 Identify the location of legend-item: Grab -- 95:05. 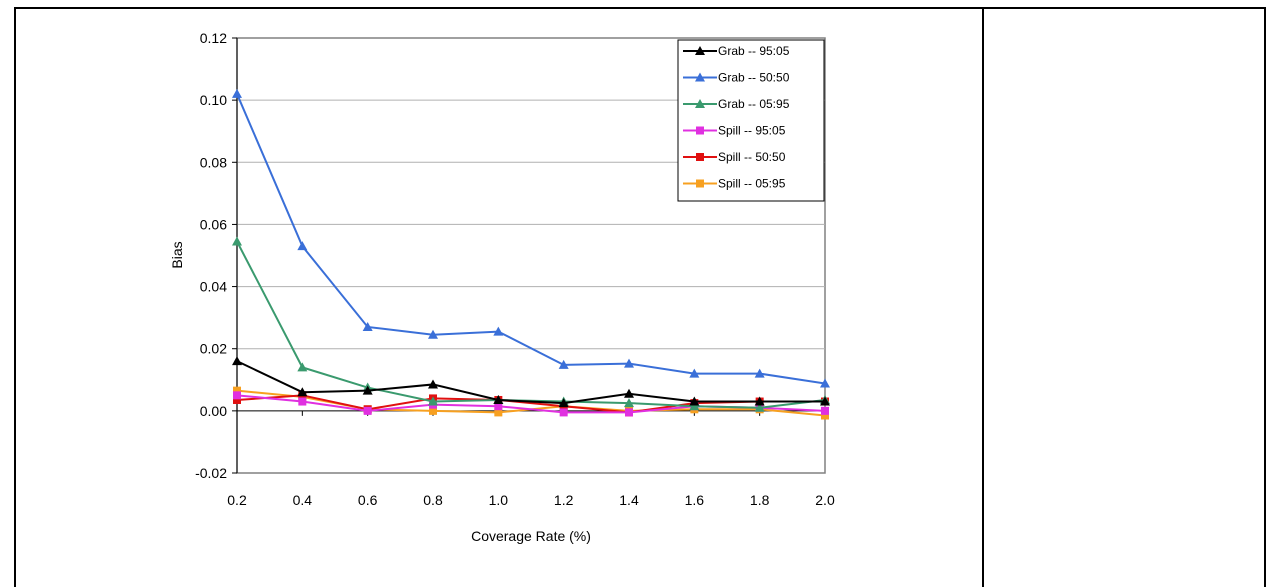
(736, 51).